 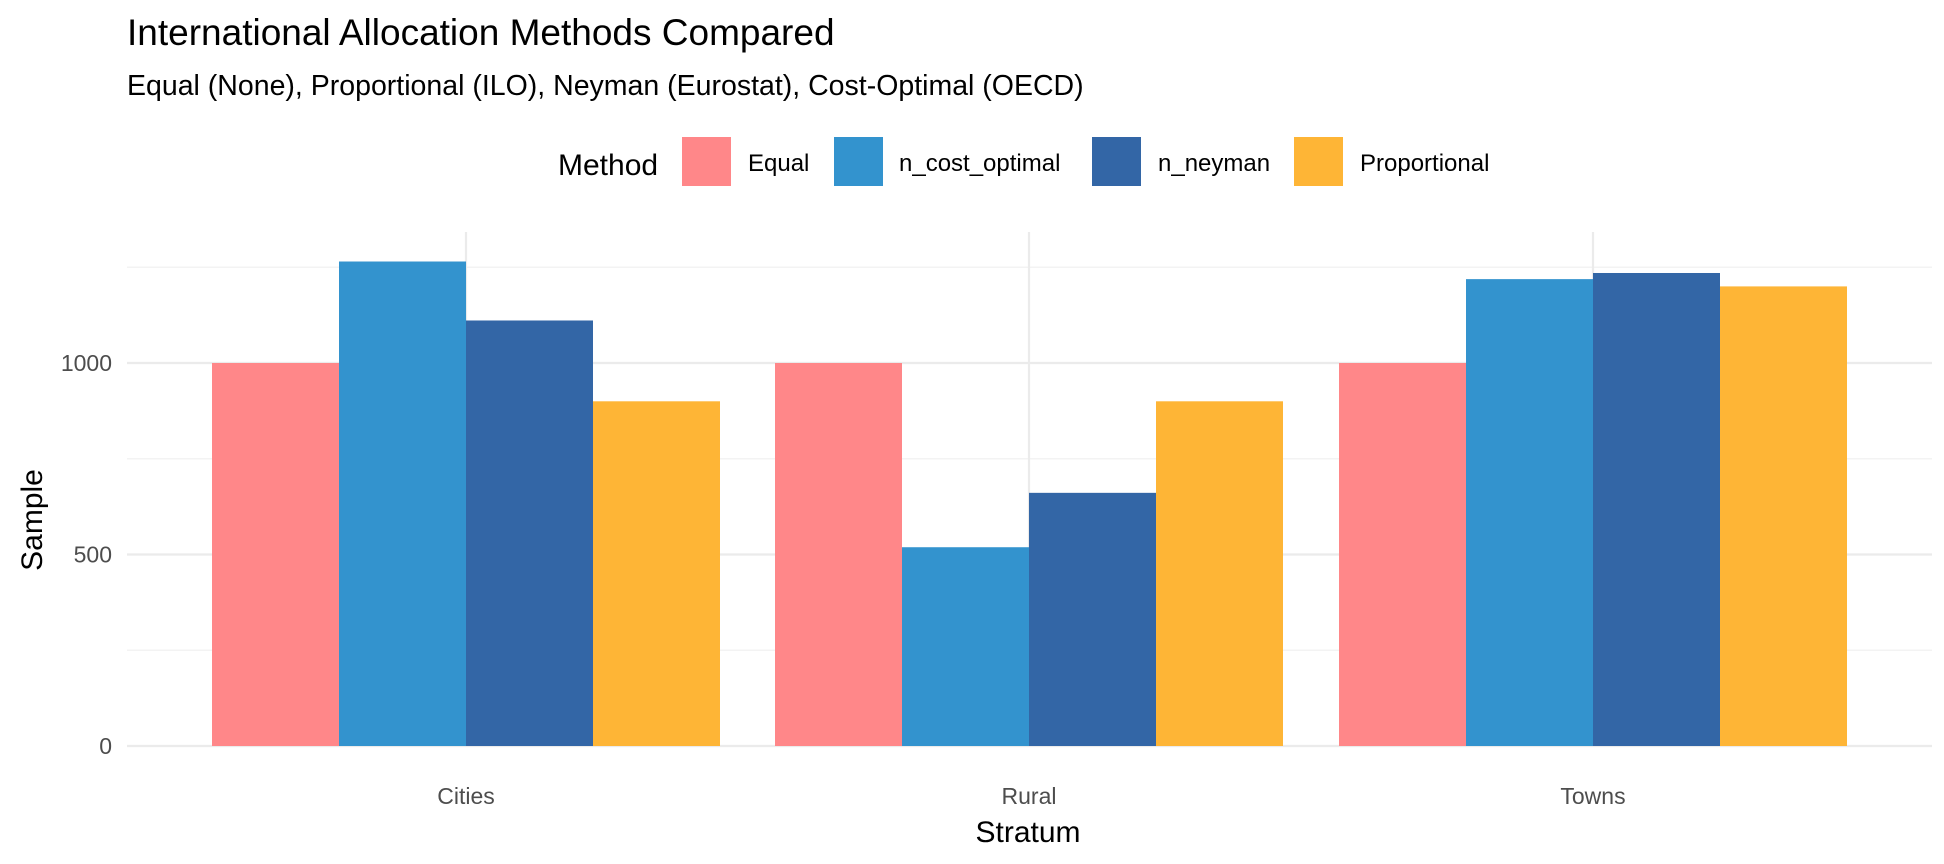 I want to click on bar-n-cost-optimal-cities, so click(x=402, y=503).